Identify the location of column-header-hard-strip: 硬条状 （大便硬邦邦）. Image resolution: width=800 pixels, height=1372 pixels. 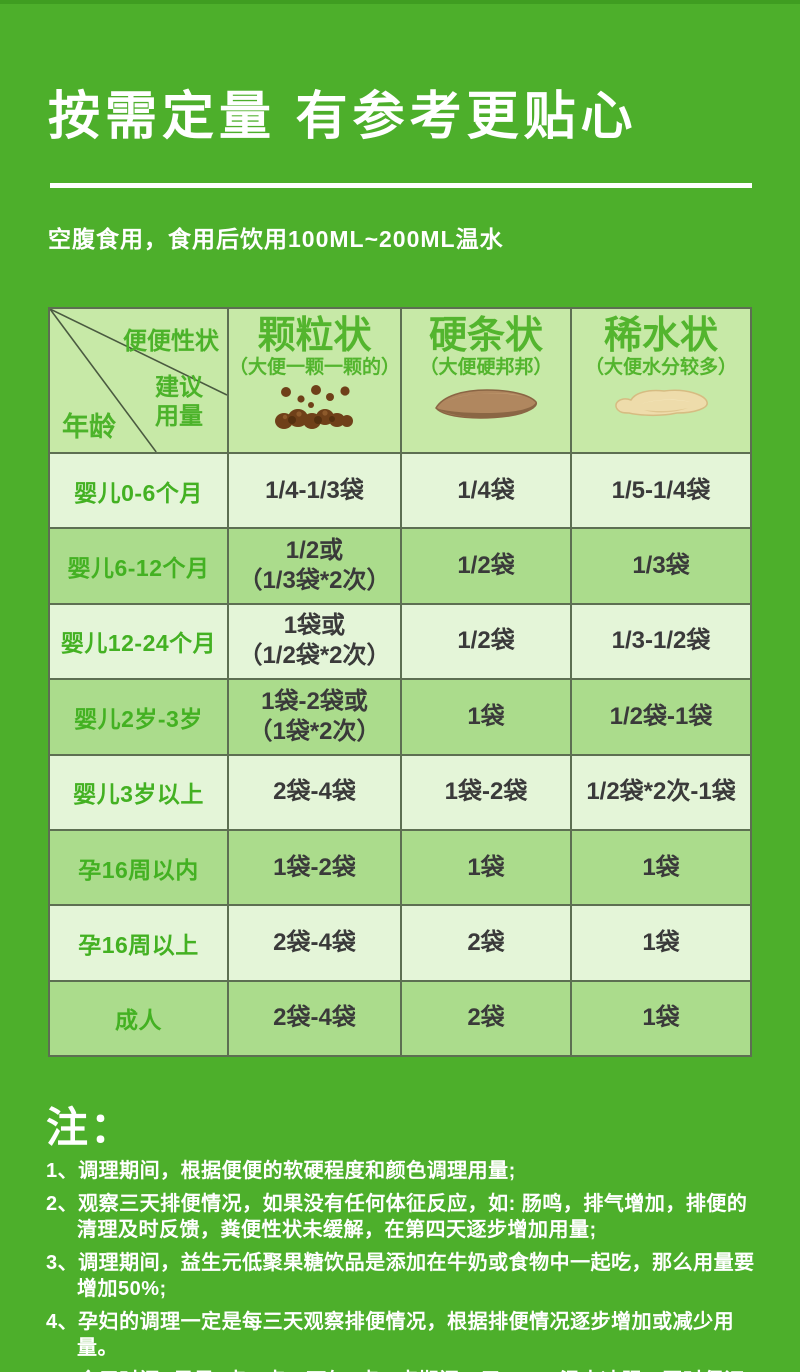
(487, 380).